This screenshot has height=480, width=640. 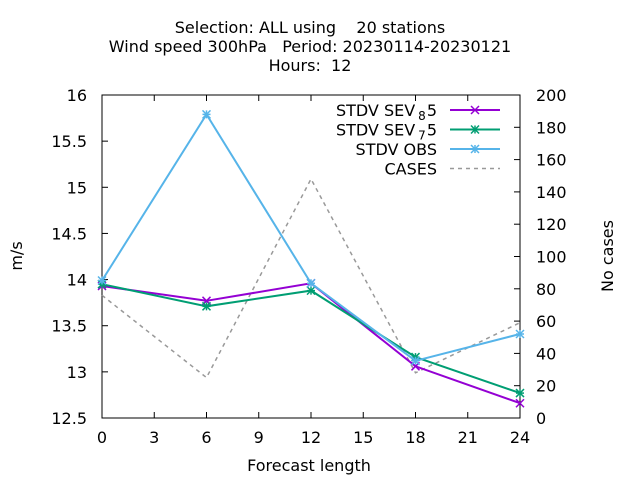 I want to click on y2-tick-label: 100, so click(x=551, y=257).